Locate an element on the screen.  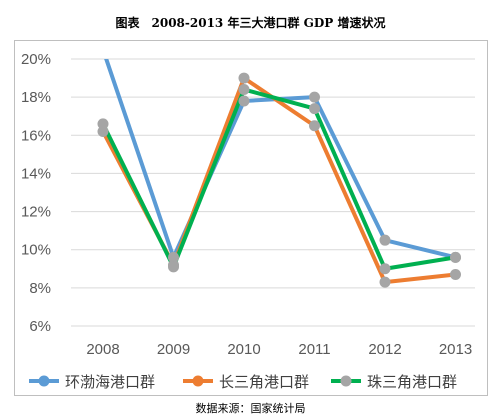
y-tick-label: 18% is located at coordinates (36, 97).